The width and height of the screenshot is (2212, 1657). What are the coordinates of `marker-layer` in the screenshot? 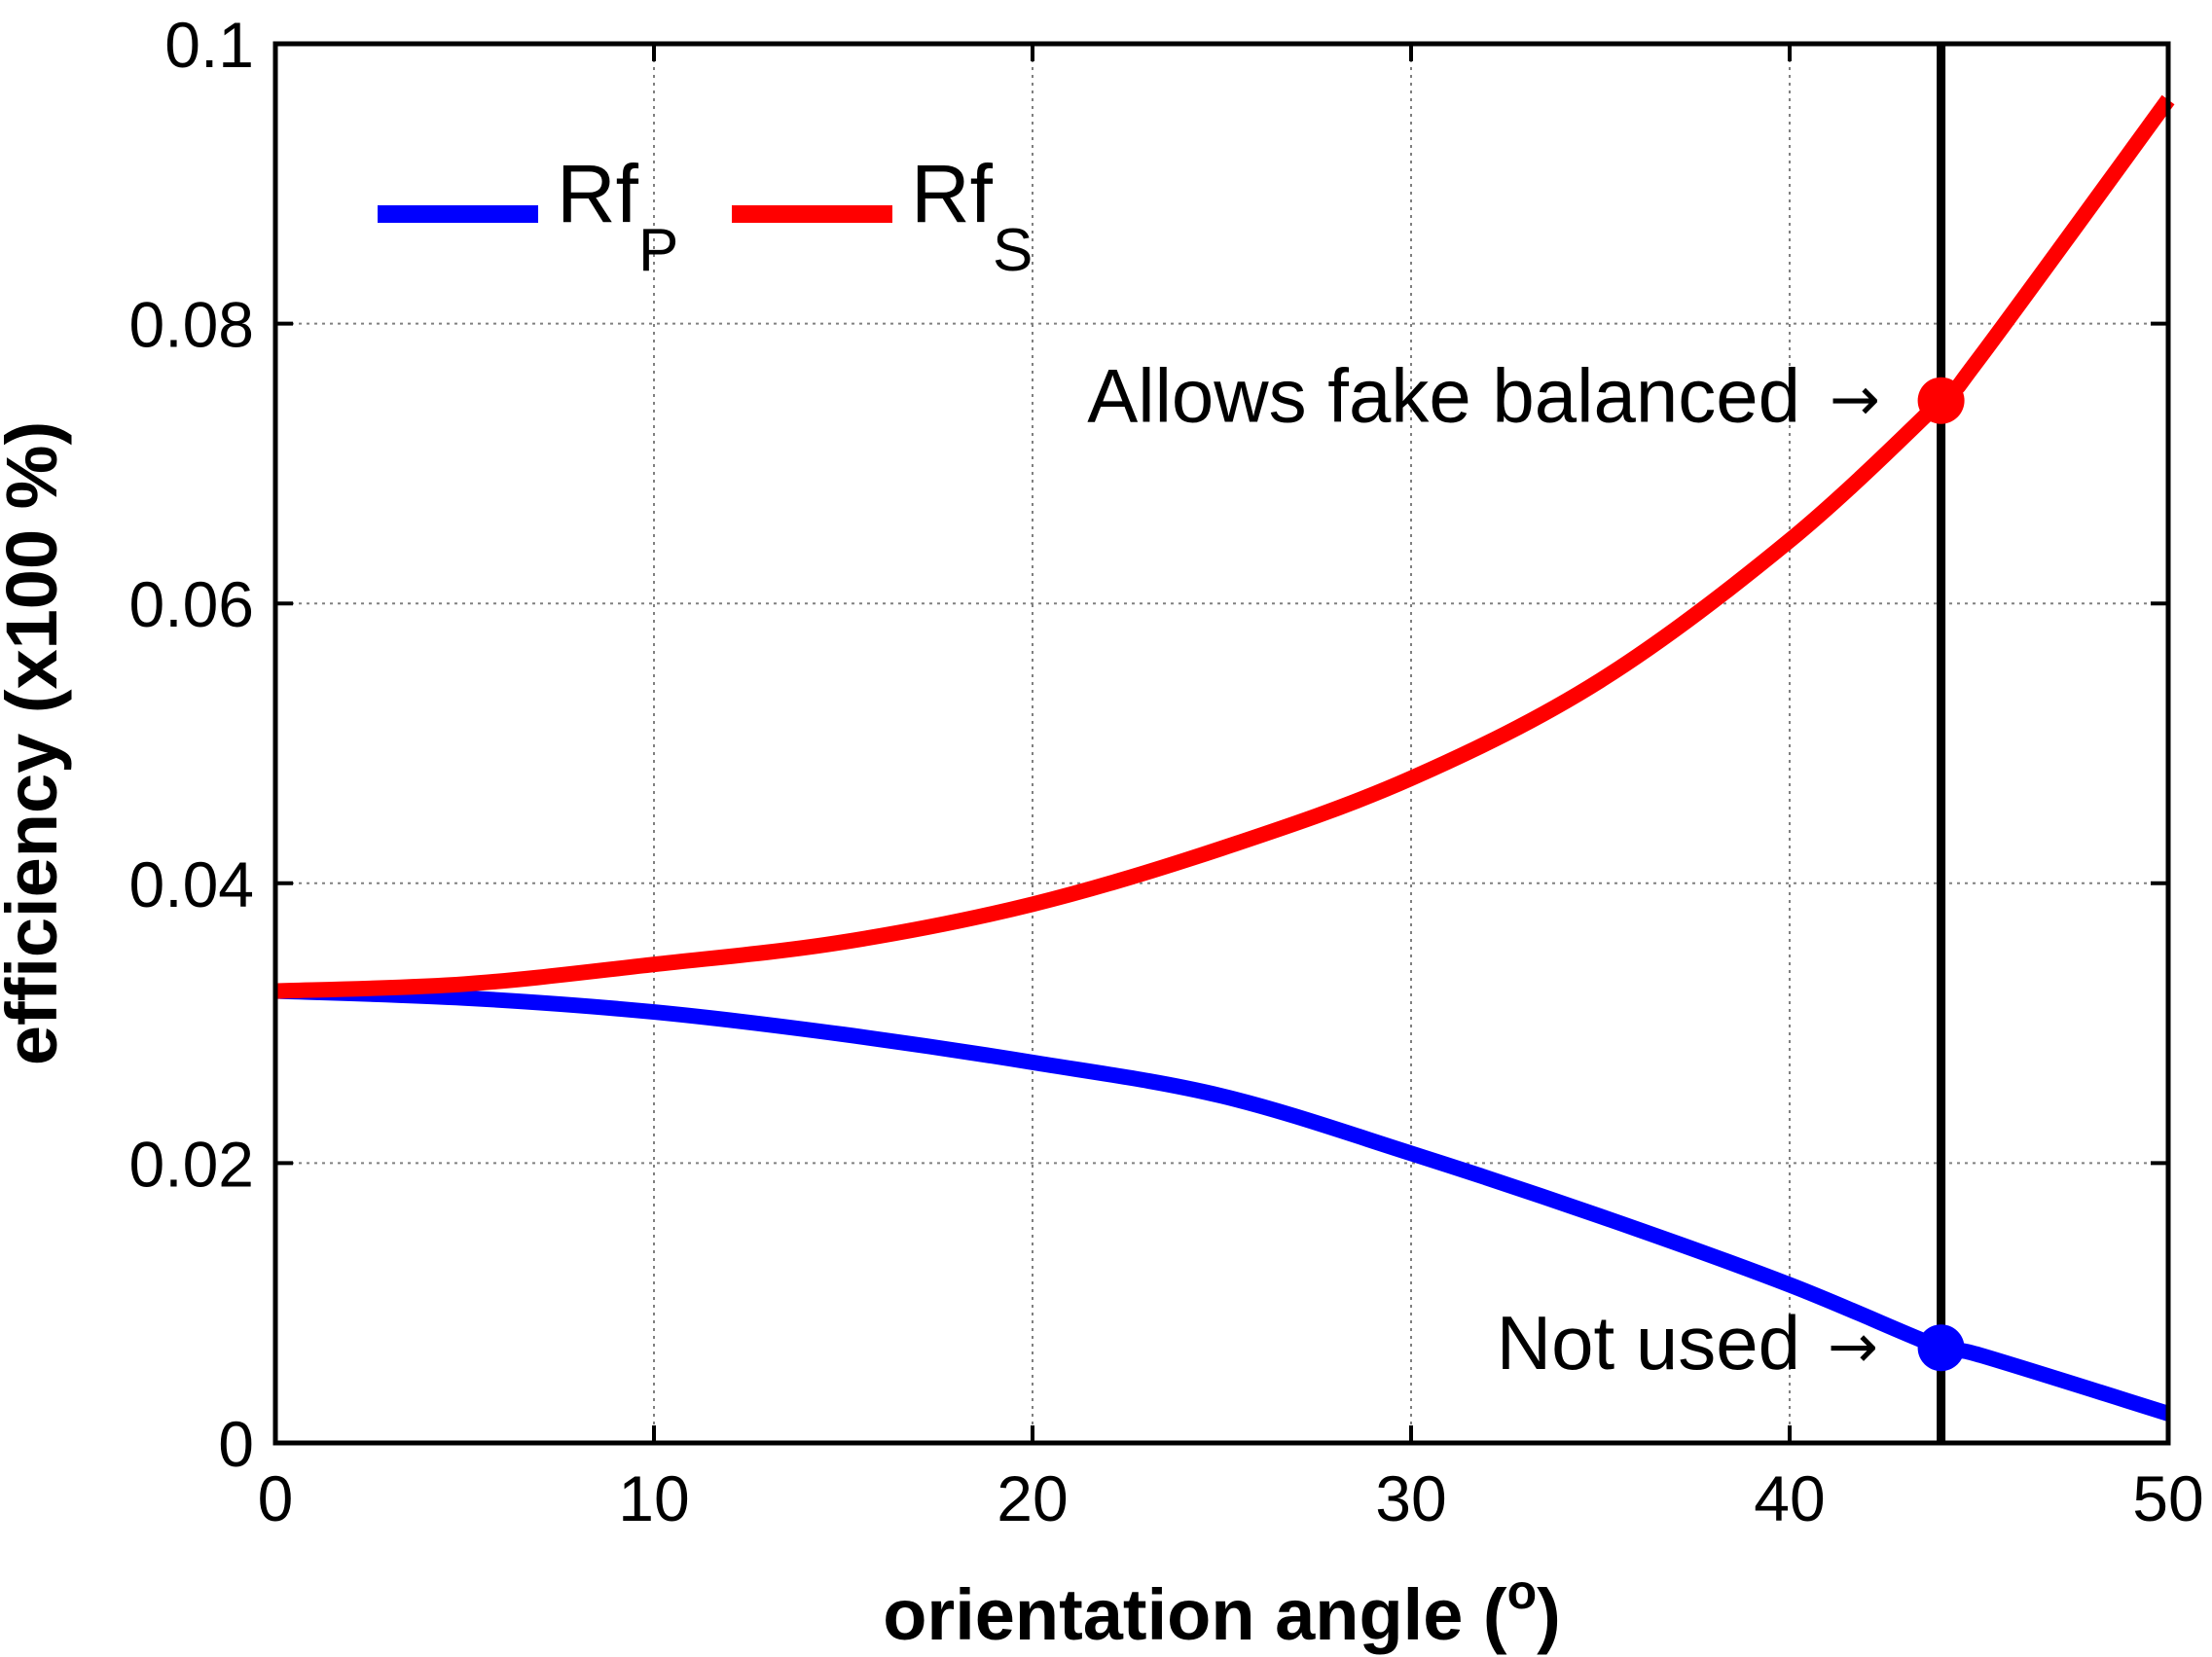 It's located at (1941, 874).